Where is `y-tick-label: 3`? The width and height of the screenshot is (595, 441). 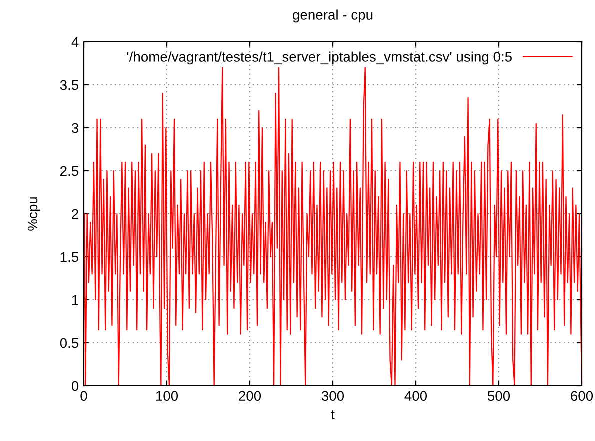
y-tick-label: 3 is located at coordinates (75, 128).